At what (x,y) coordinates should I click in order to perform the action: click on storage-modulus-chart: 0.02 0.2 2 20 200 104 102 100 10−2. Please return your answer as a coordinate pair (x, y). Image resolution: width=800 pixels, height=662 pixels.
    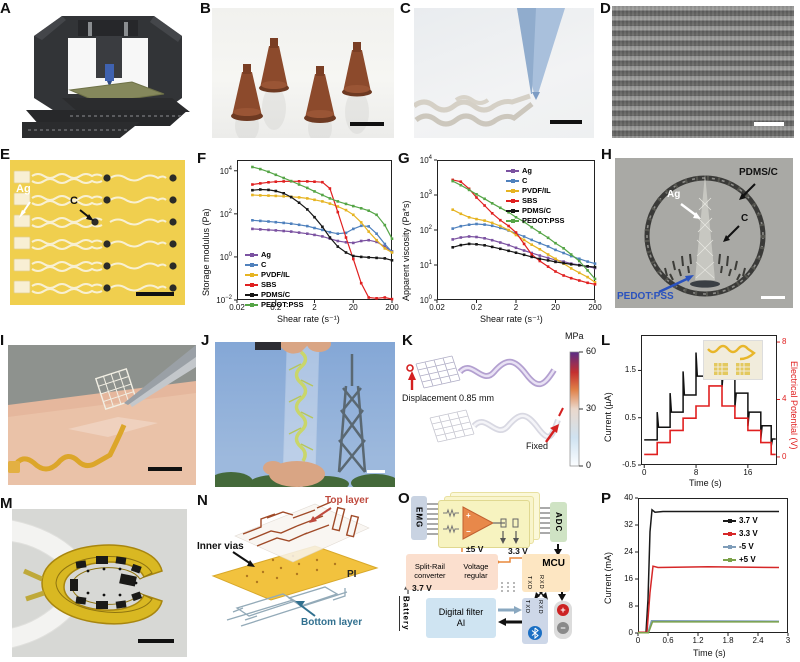
    Looking at the image, I should click on (307, 236).